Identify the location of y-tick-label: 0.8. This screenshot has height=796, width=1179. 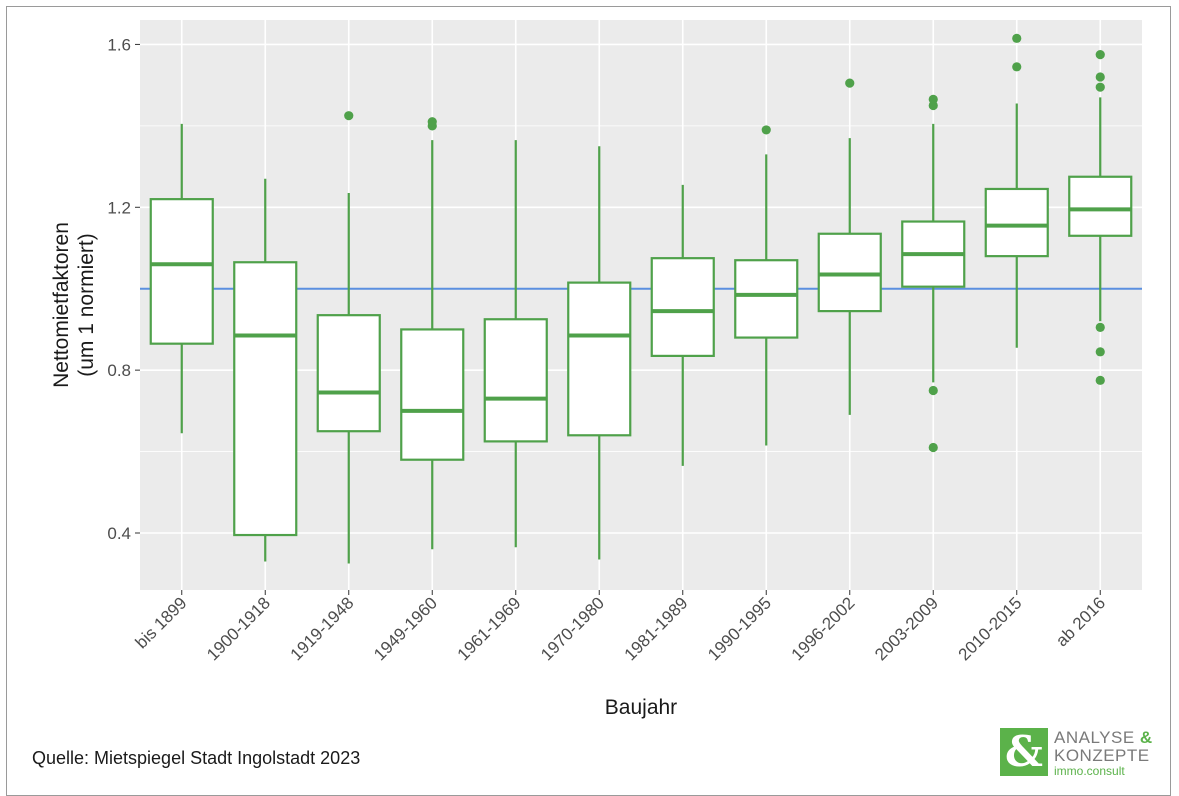
(119, 370).